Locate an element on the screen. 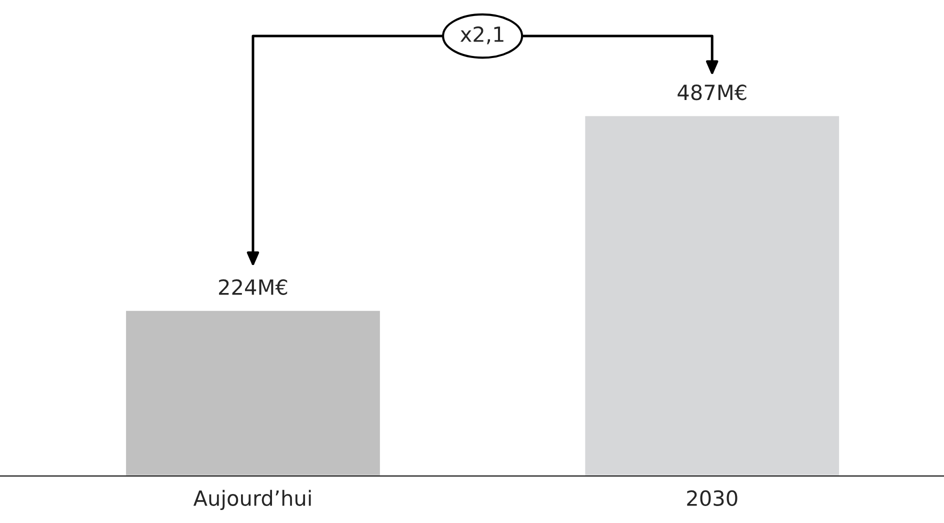 Image resolution: width=944 pixels, height=523 pixels. x-tick-label: Aujourd’hui is located at coordinates (252, 500).